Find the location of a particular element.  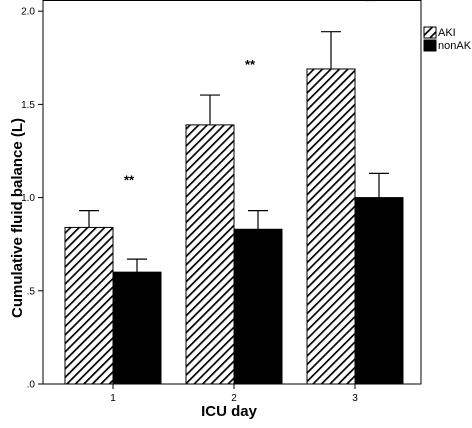

y-tick-label: .0 is located at coordinates (31, 385).